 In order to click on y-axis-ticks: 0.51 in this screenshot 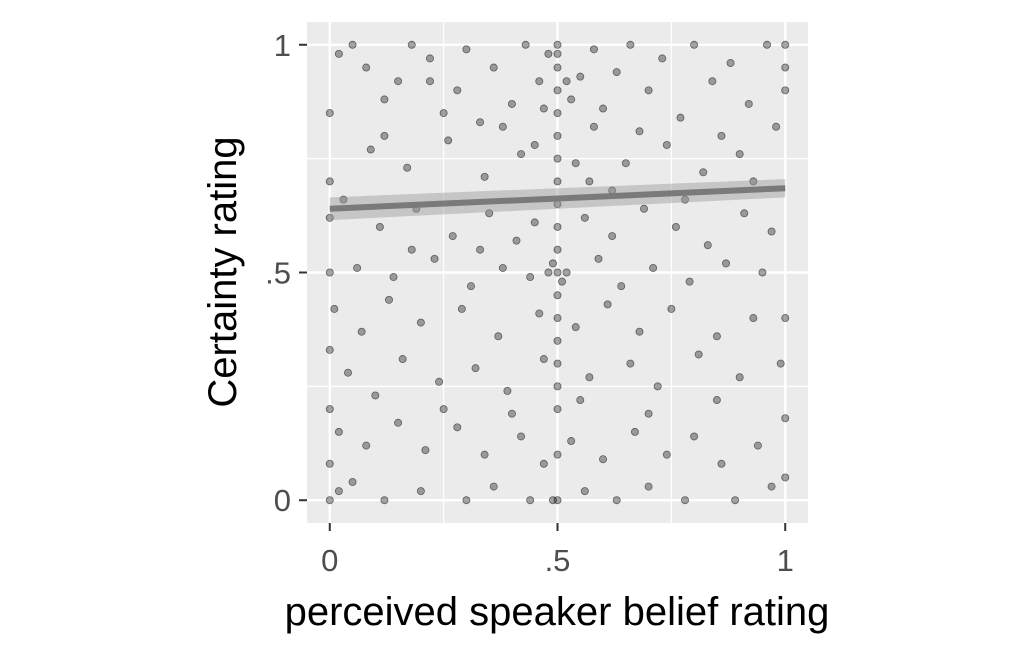, I will do `click(286, 273)`.